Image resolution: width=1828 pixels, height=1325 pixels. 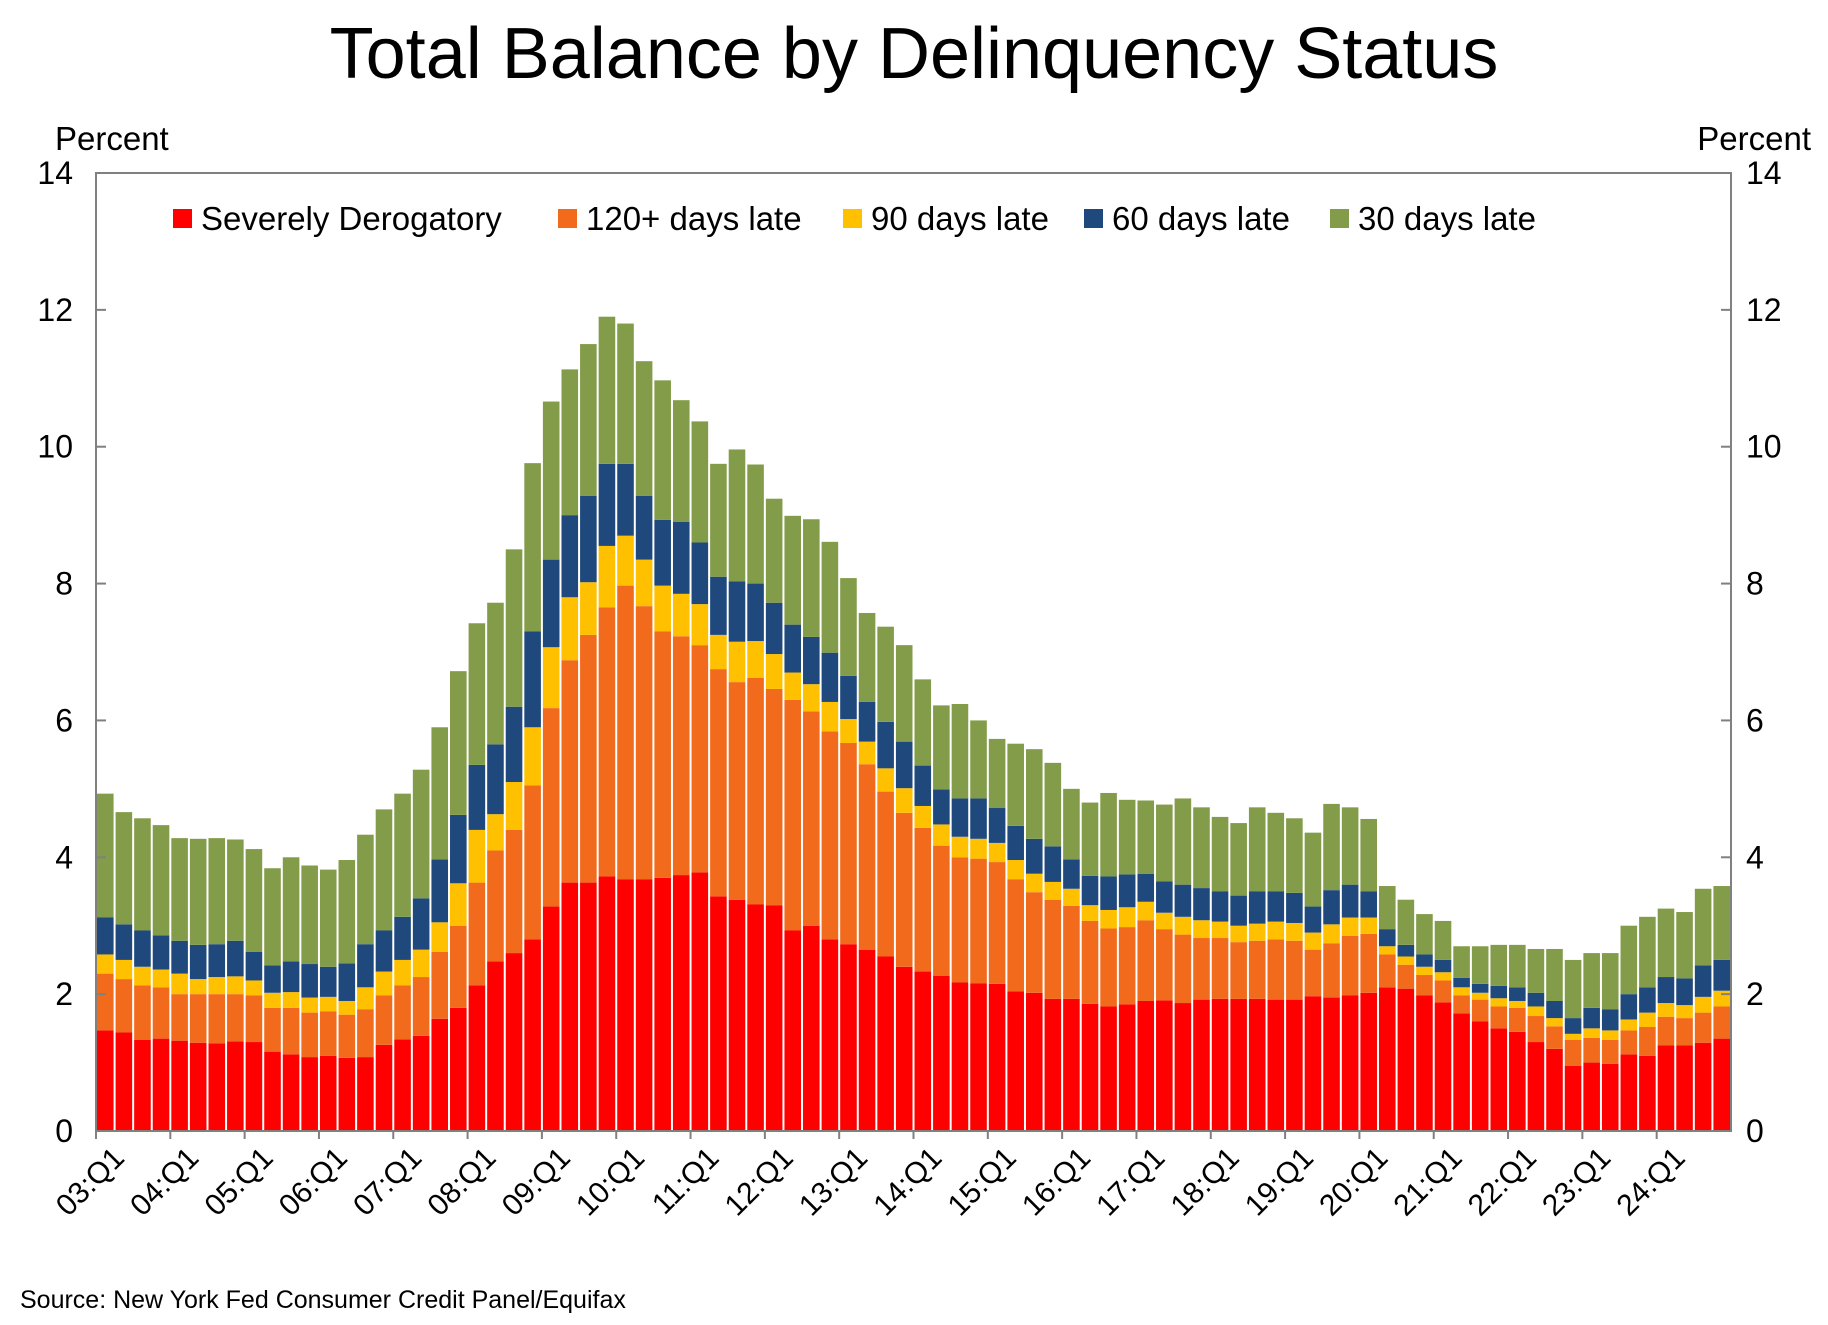 I want to click on x-tick-label: 18:Q1, so click(x=1205, y=1181).